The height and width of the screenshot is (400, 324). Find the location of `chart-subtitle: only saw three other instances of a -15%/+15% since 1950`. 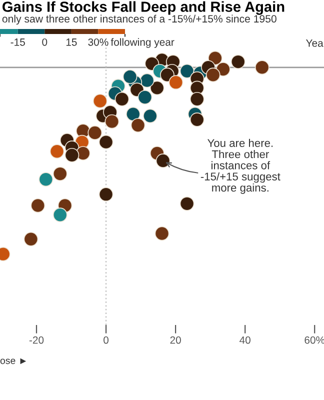

chart-subtitle: only saw three other instances of a -15%/+15% since 1950 is located at coordinates (139, 19).